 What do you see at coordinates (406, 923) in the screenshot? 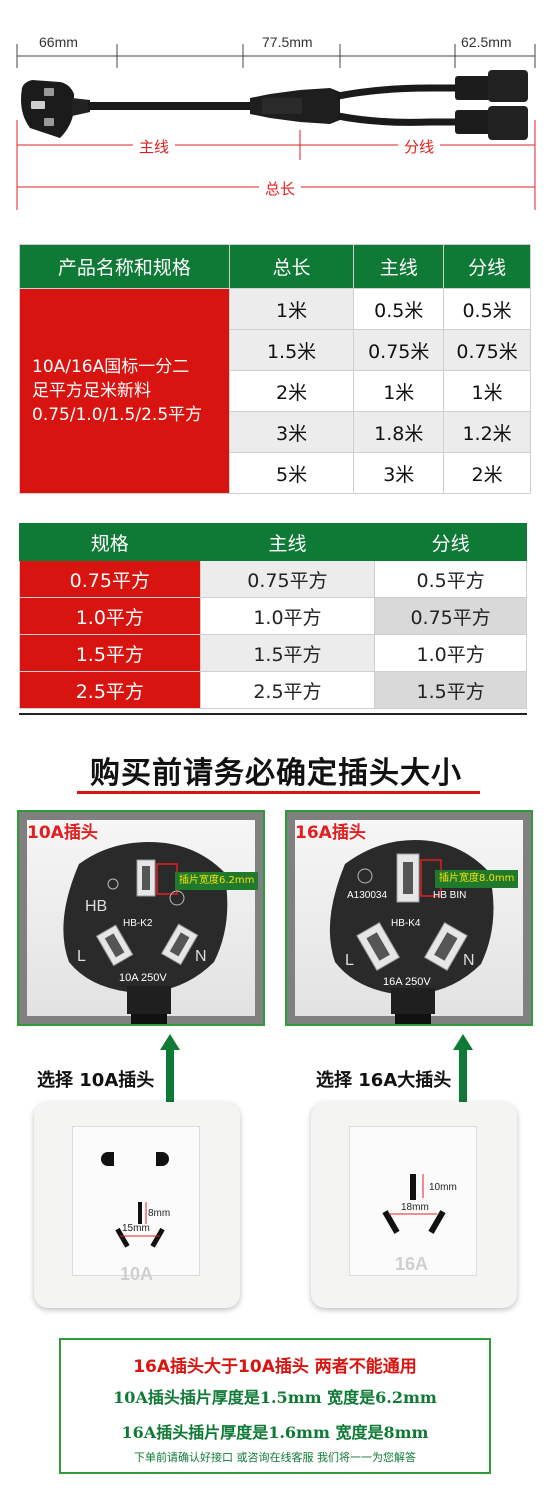
I see `plug-16a-model: HB-K4` at bounding box center [406, 923].